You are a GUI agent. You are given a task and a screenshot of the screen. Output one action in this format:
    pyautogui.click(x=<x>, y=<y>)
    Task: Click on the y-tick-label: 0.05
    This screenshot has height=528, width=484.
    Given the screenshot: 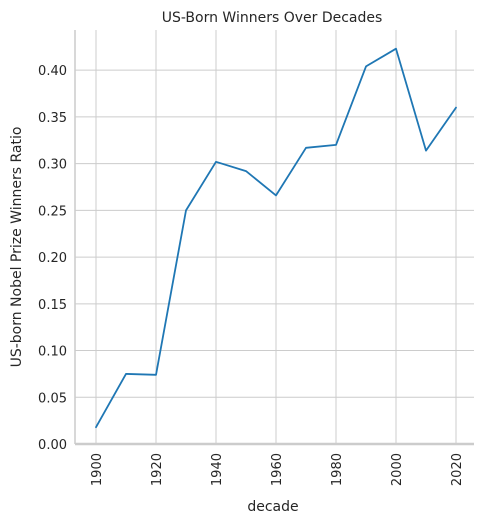 What is the action you would take?
    pyautogui.click(x=52, y=398)
    